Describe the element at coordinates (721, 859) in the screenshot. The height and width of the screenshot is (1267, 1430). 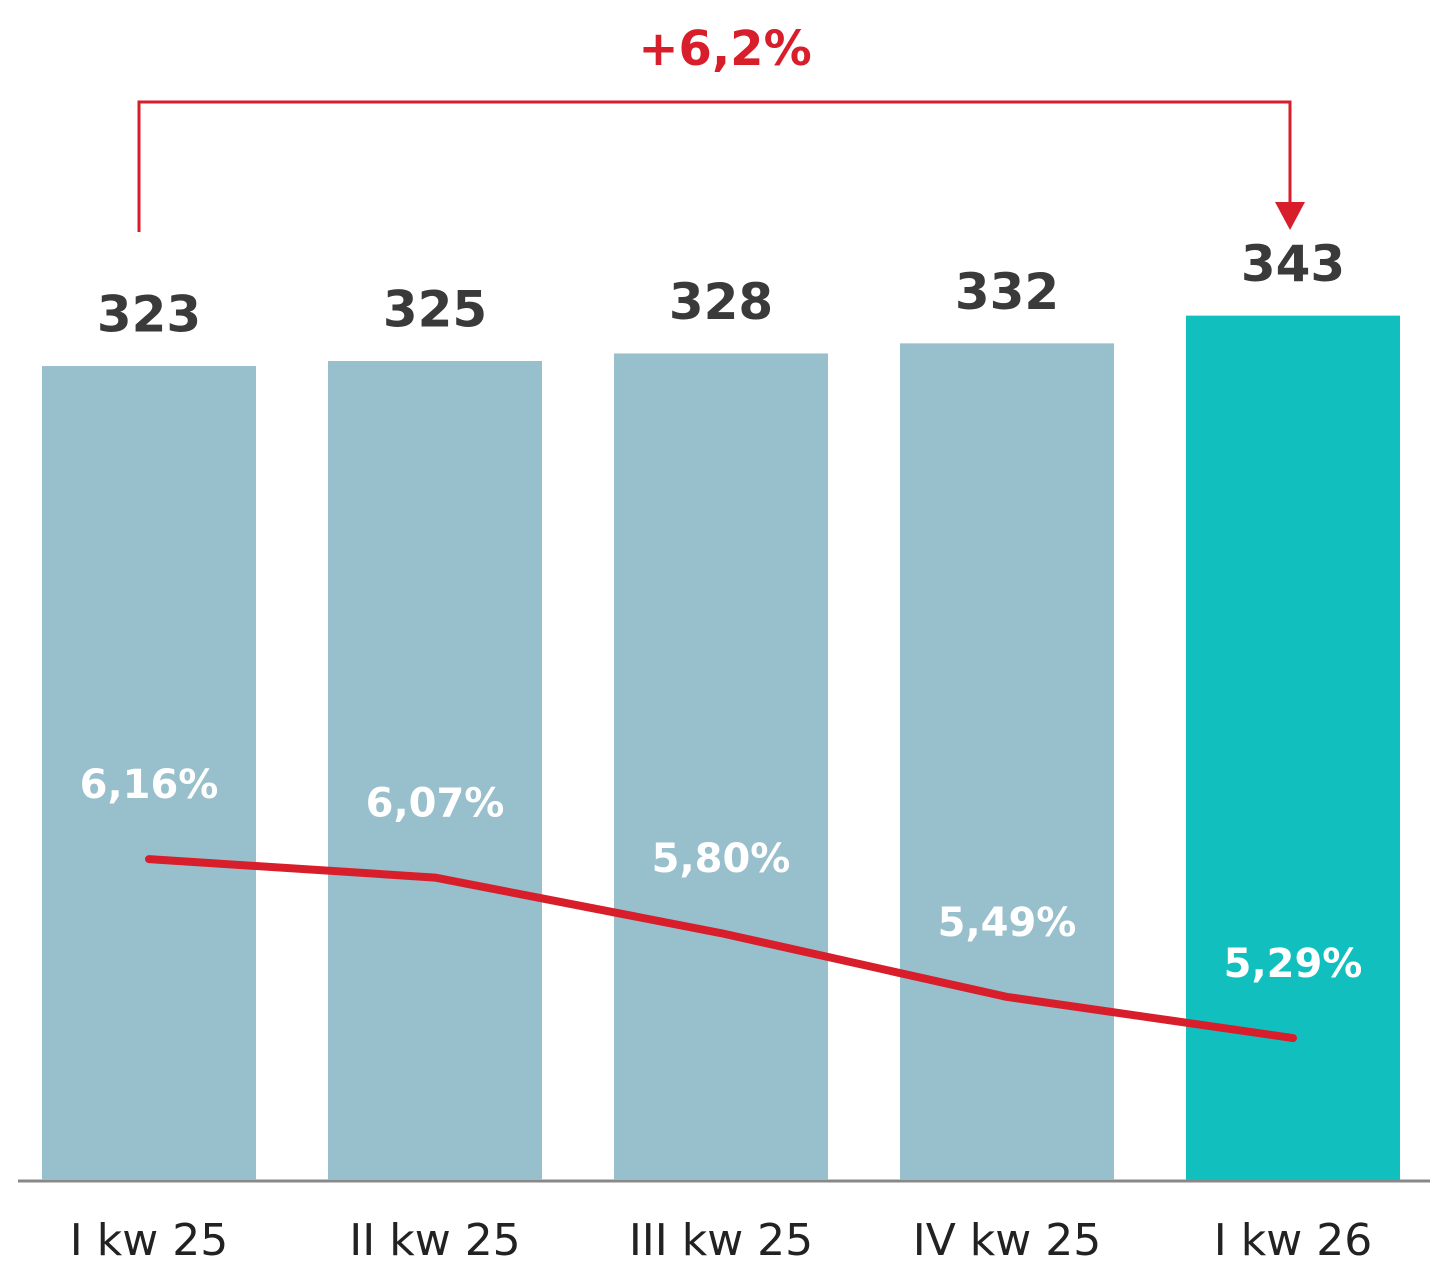
I see `line-value-label: 5,80%` at that location.